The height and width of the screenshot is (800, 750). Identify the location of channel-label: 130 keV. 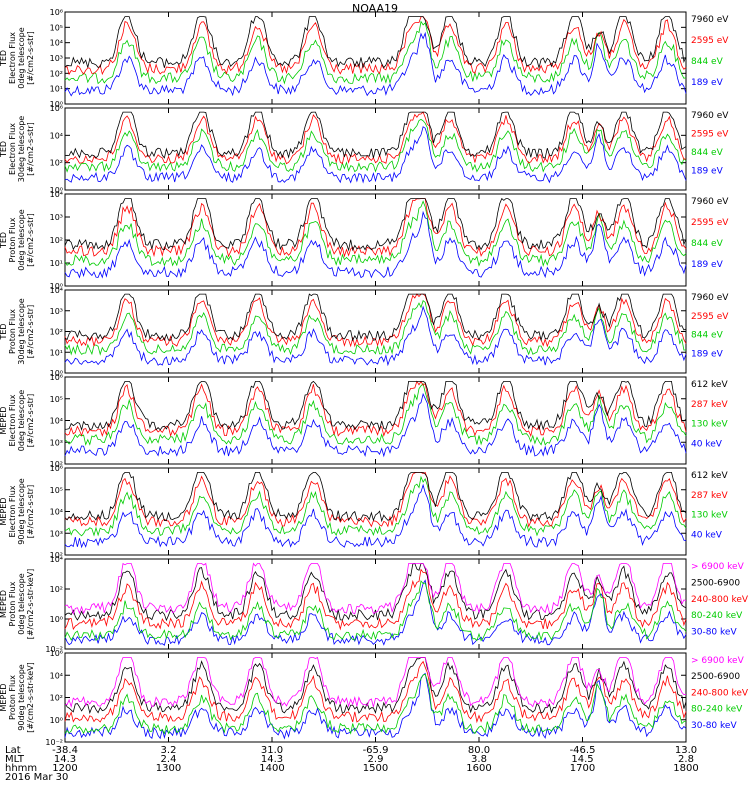
(709, 516).